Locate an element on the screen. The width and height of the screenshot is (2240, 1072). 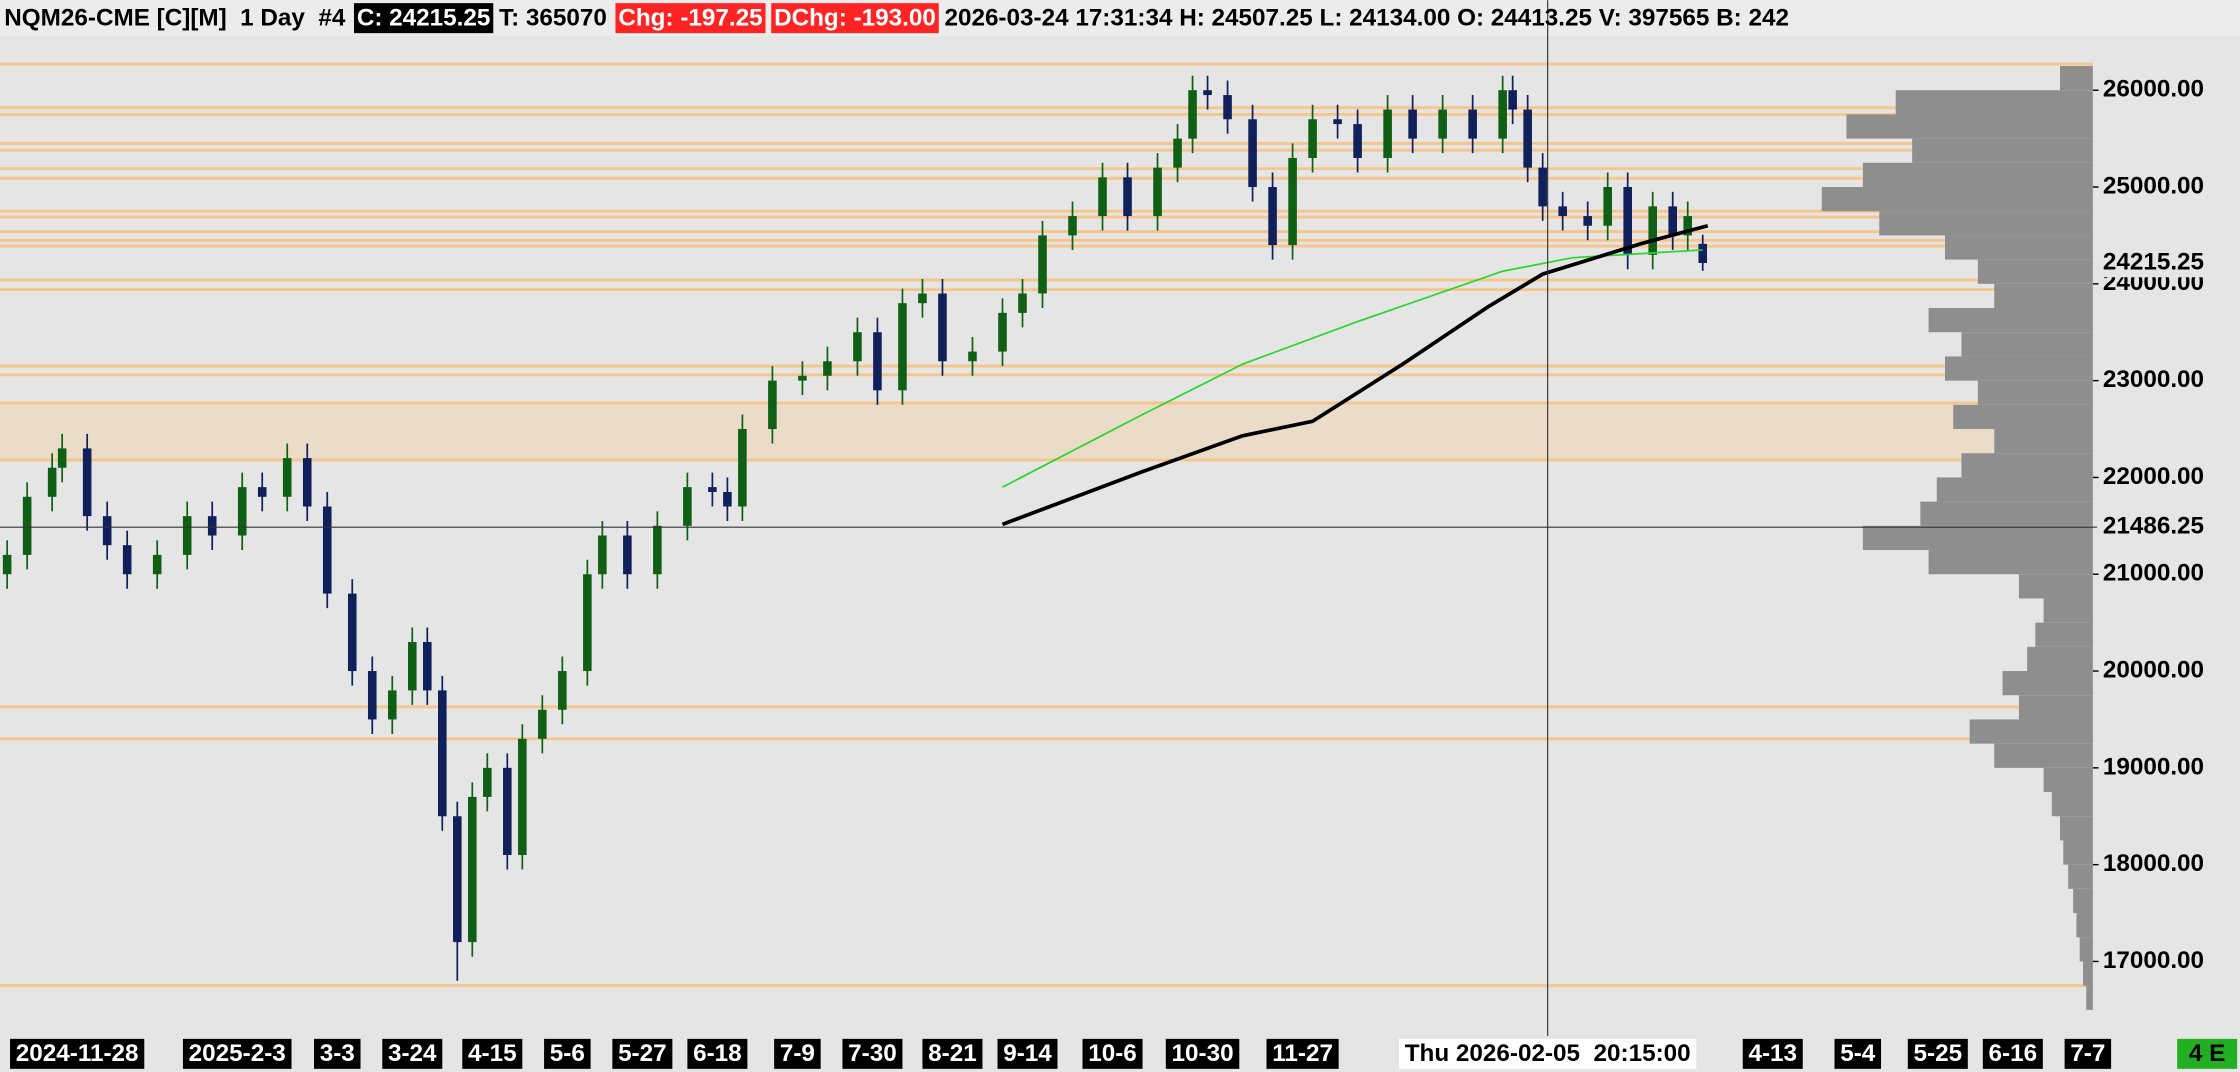
header-item: Chg: -197.25 is located at coordinates (690, 17).